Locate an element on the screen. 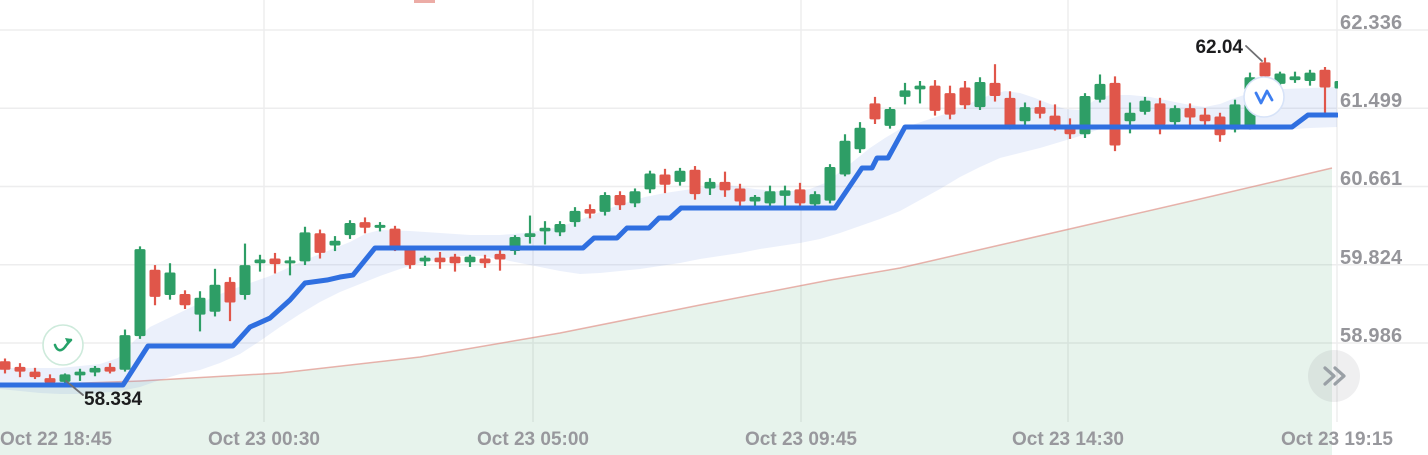 The image size is (1428, 455). clipped-ui-fragment is located at coordinates (424, 1).